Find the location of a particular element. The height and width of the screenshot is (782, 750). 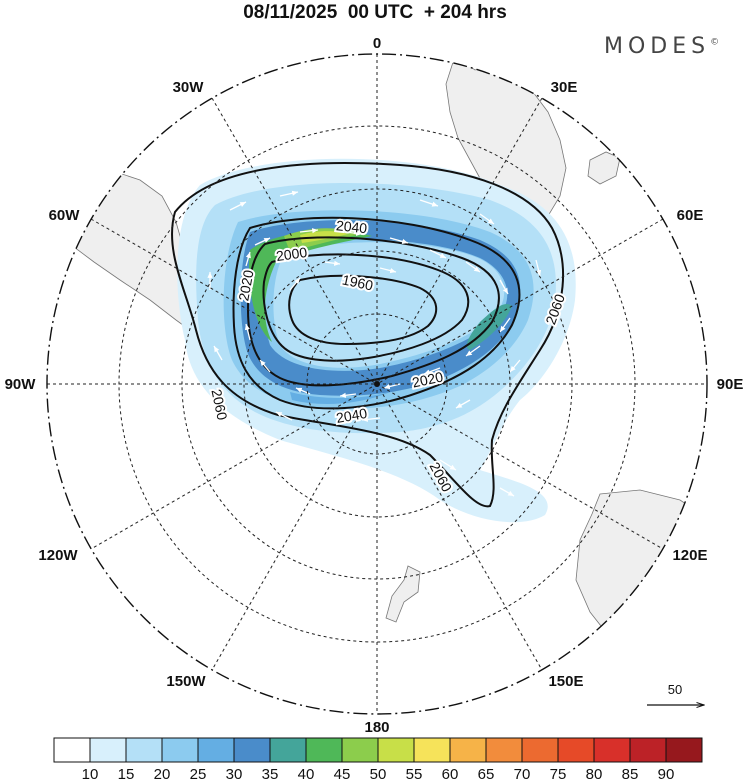

brand-name: MODES is located at coordinates (657, 46).